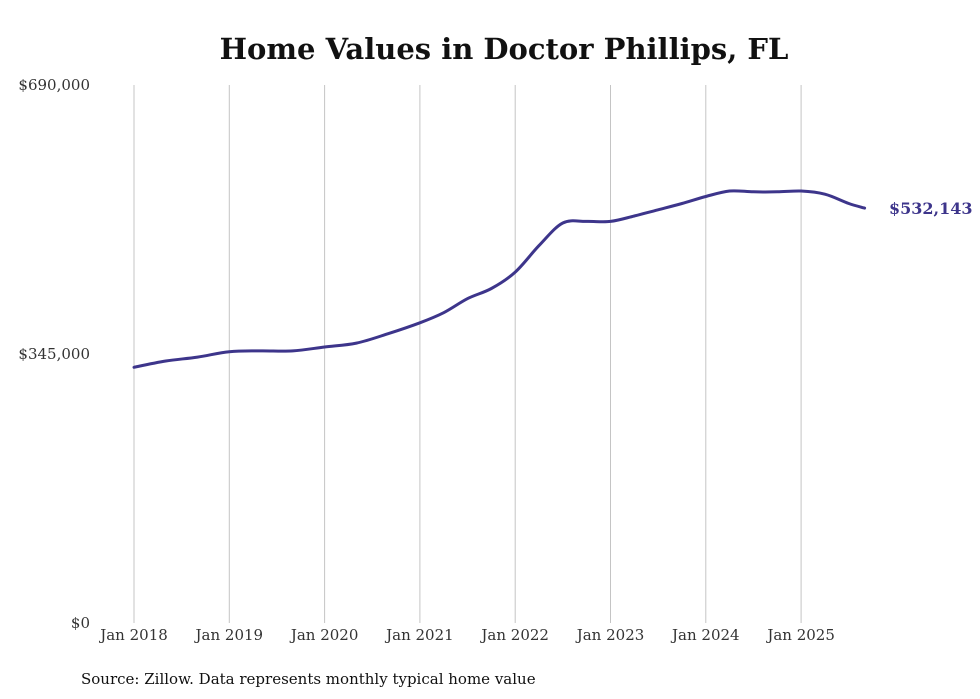 The height and width of the screenshot is (699, 980). What do you see at coordinates (610, 635) in the screenshot?
I see `x-tick-label: Jan 2023` at bounding box center [610, 635].